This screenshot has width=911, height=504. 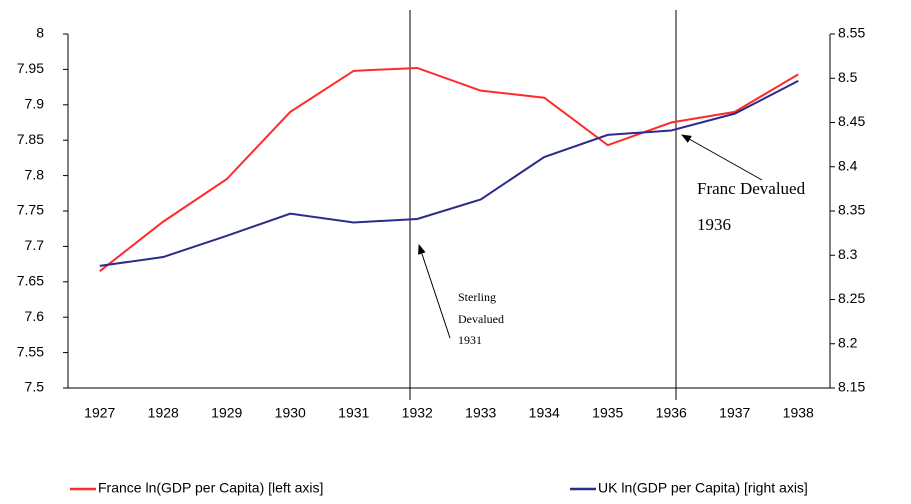 I want to click on legend-label: UK ln(GDP per Capita) [right axis], so click(x=703, y=488).